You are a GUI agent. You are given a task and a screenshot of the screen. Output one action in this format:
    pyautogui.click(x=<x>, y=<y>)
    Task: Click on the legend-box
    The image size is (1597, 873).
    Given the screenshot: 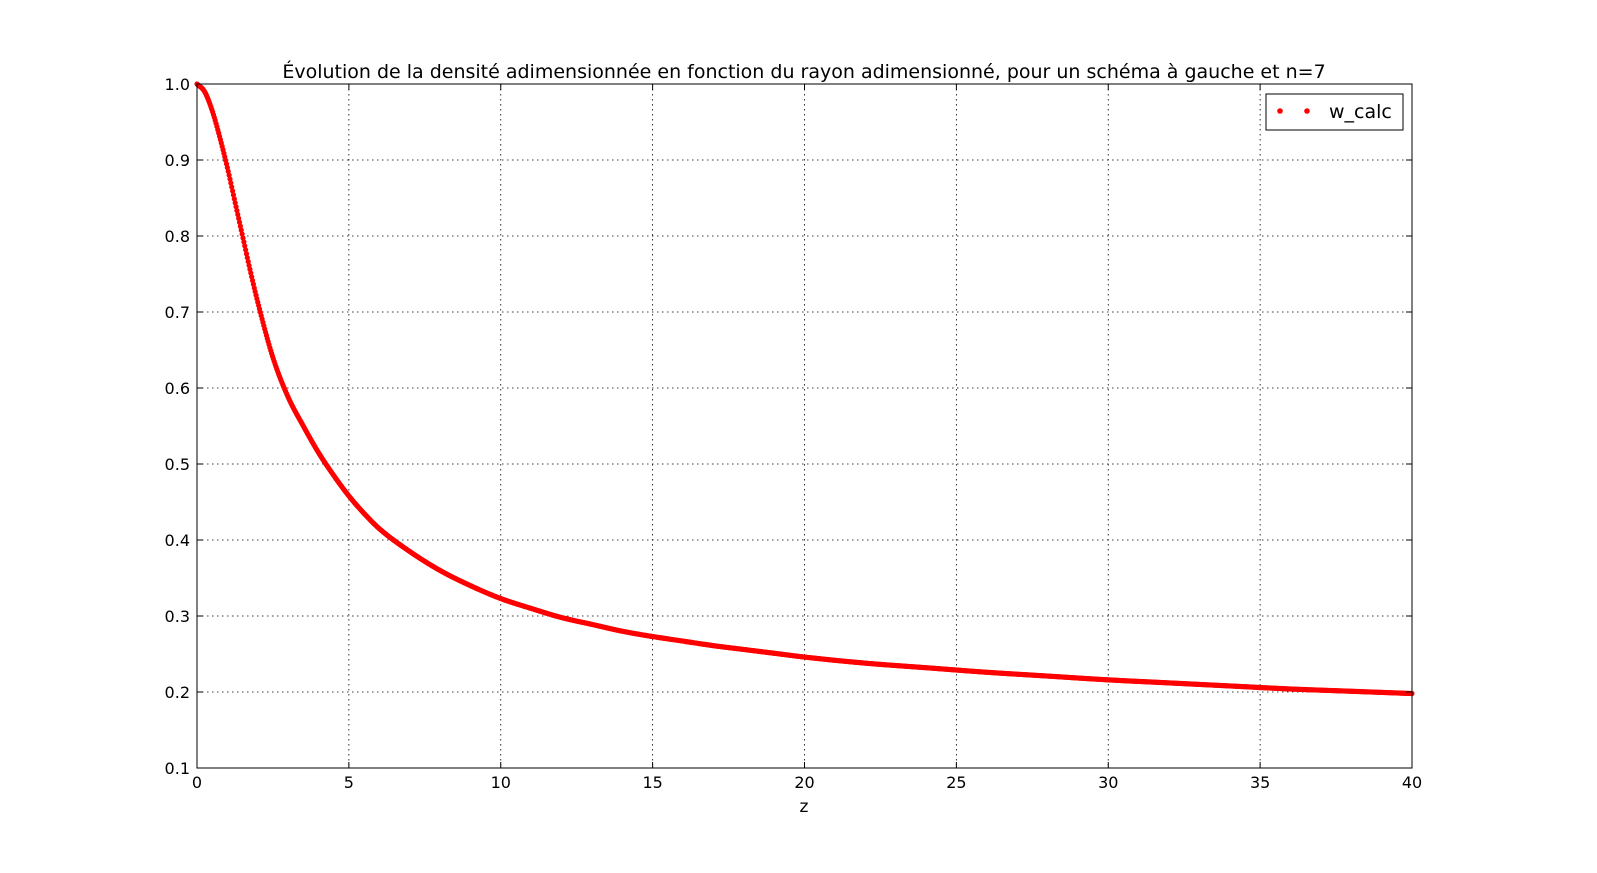 What is the action you would take?
    pyautogui.click(x=1334, y=112)
    